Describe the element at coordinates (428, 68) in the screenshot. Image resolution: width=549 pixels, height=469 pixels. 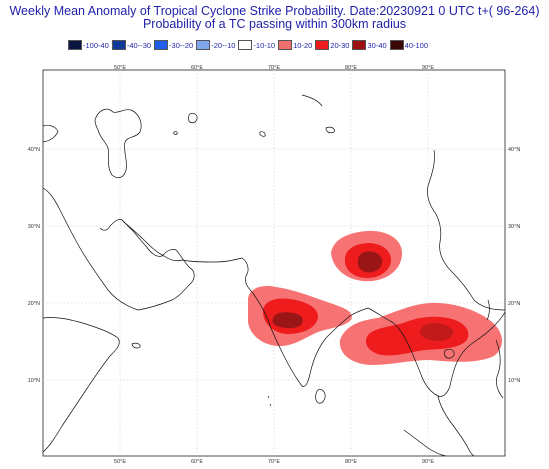
I see `lon-label-top: 90°E` at that location.